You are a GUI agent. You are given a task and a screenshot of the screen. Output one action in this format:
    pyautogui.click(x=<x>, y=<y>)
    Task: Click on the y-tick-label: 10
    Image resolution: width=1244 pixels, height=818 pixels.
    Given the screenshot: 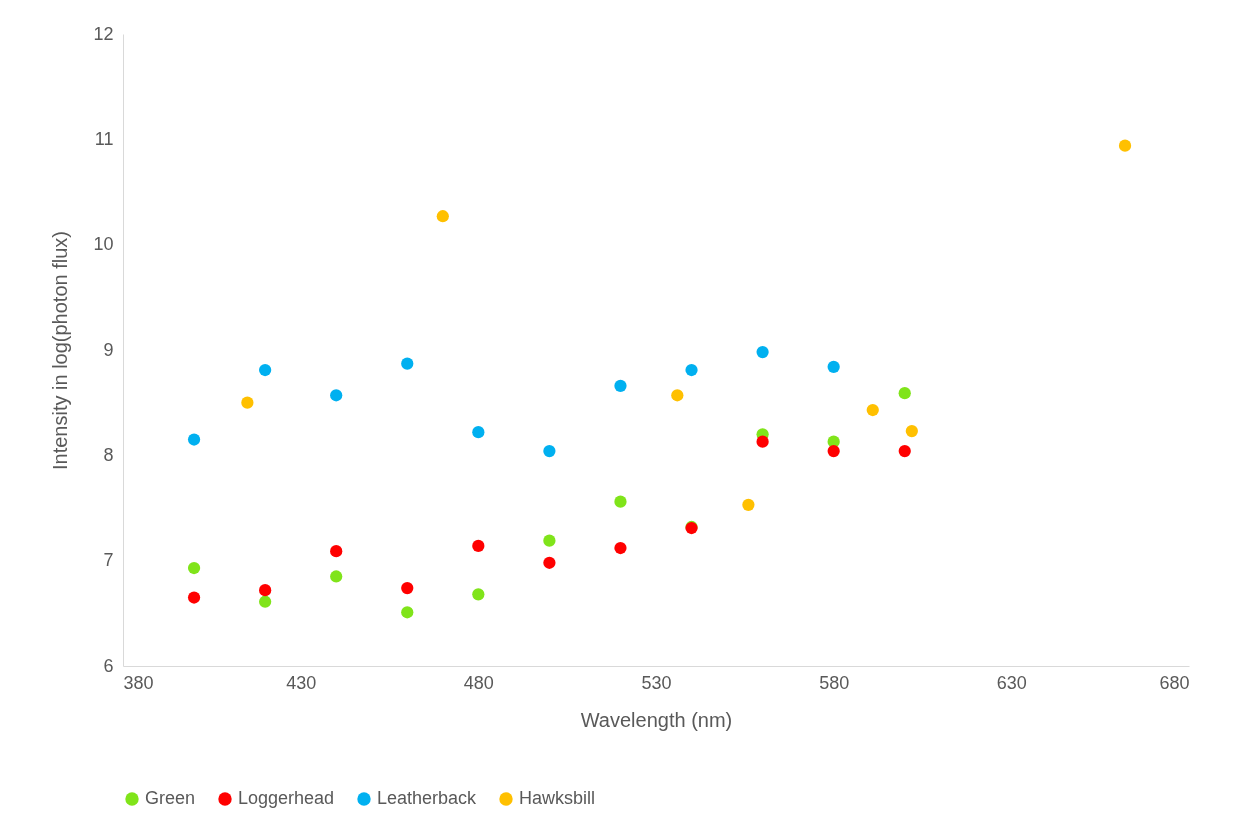 What is the action you would take?
    pyautogui.click(x=103, y=244)
    